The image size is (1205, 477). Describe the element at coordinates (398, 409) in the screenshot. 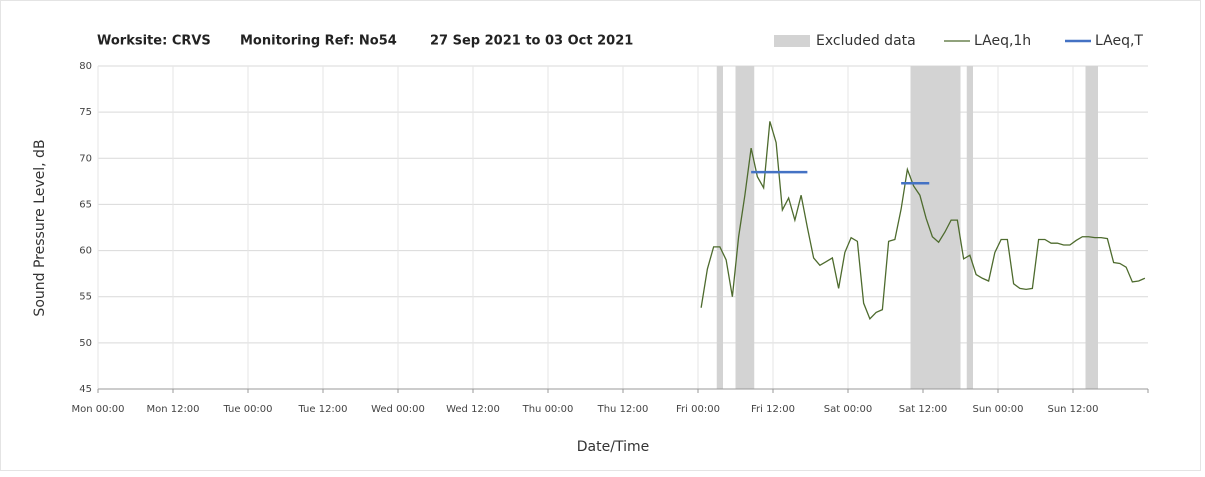

I see `x-tick-label: Wed 00:00` at that location.